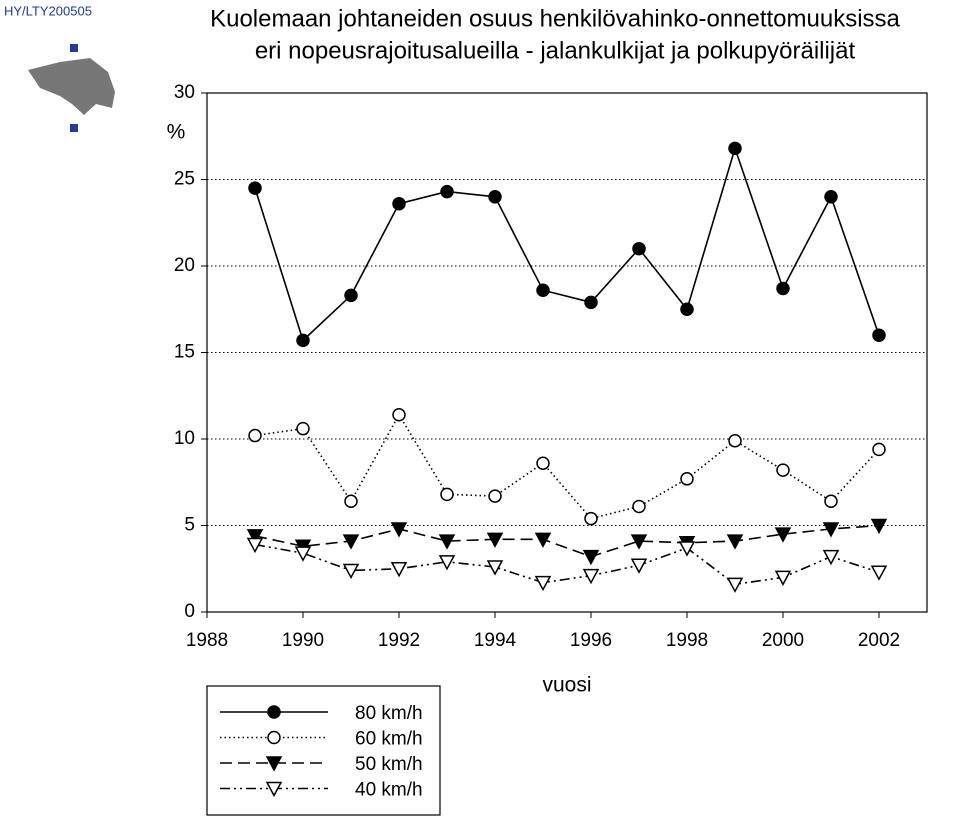 The image size is (960, 819). Describe the element at coordinates (189, 525) in the screenshot. I see `y-tick-label: 5` at that location.